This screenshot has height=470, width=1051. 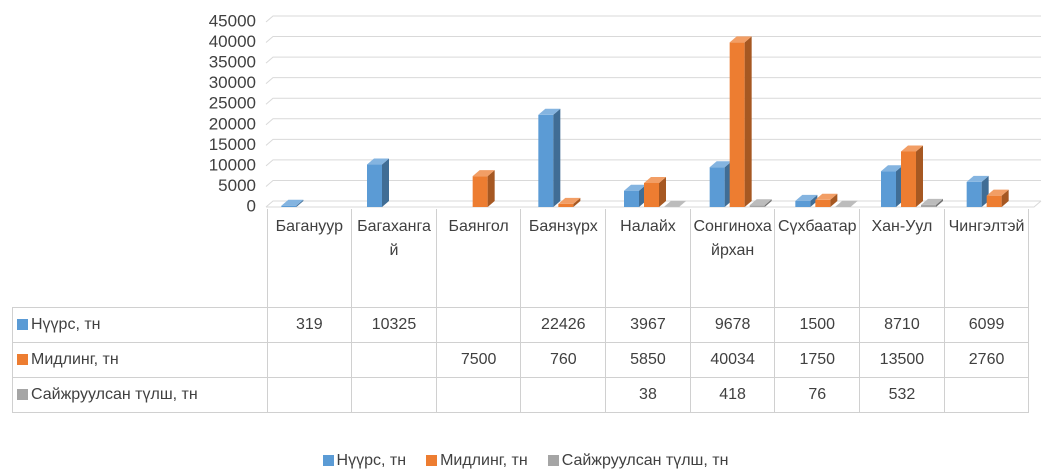 What do you see at coordinates (75, 359) in the screenshot?
I see `series-name: Мидлинг, тн` at bounding box center [75, 359].